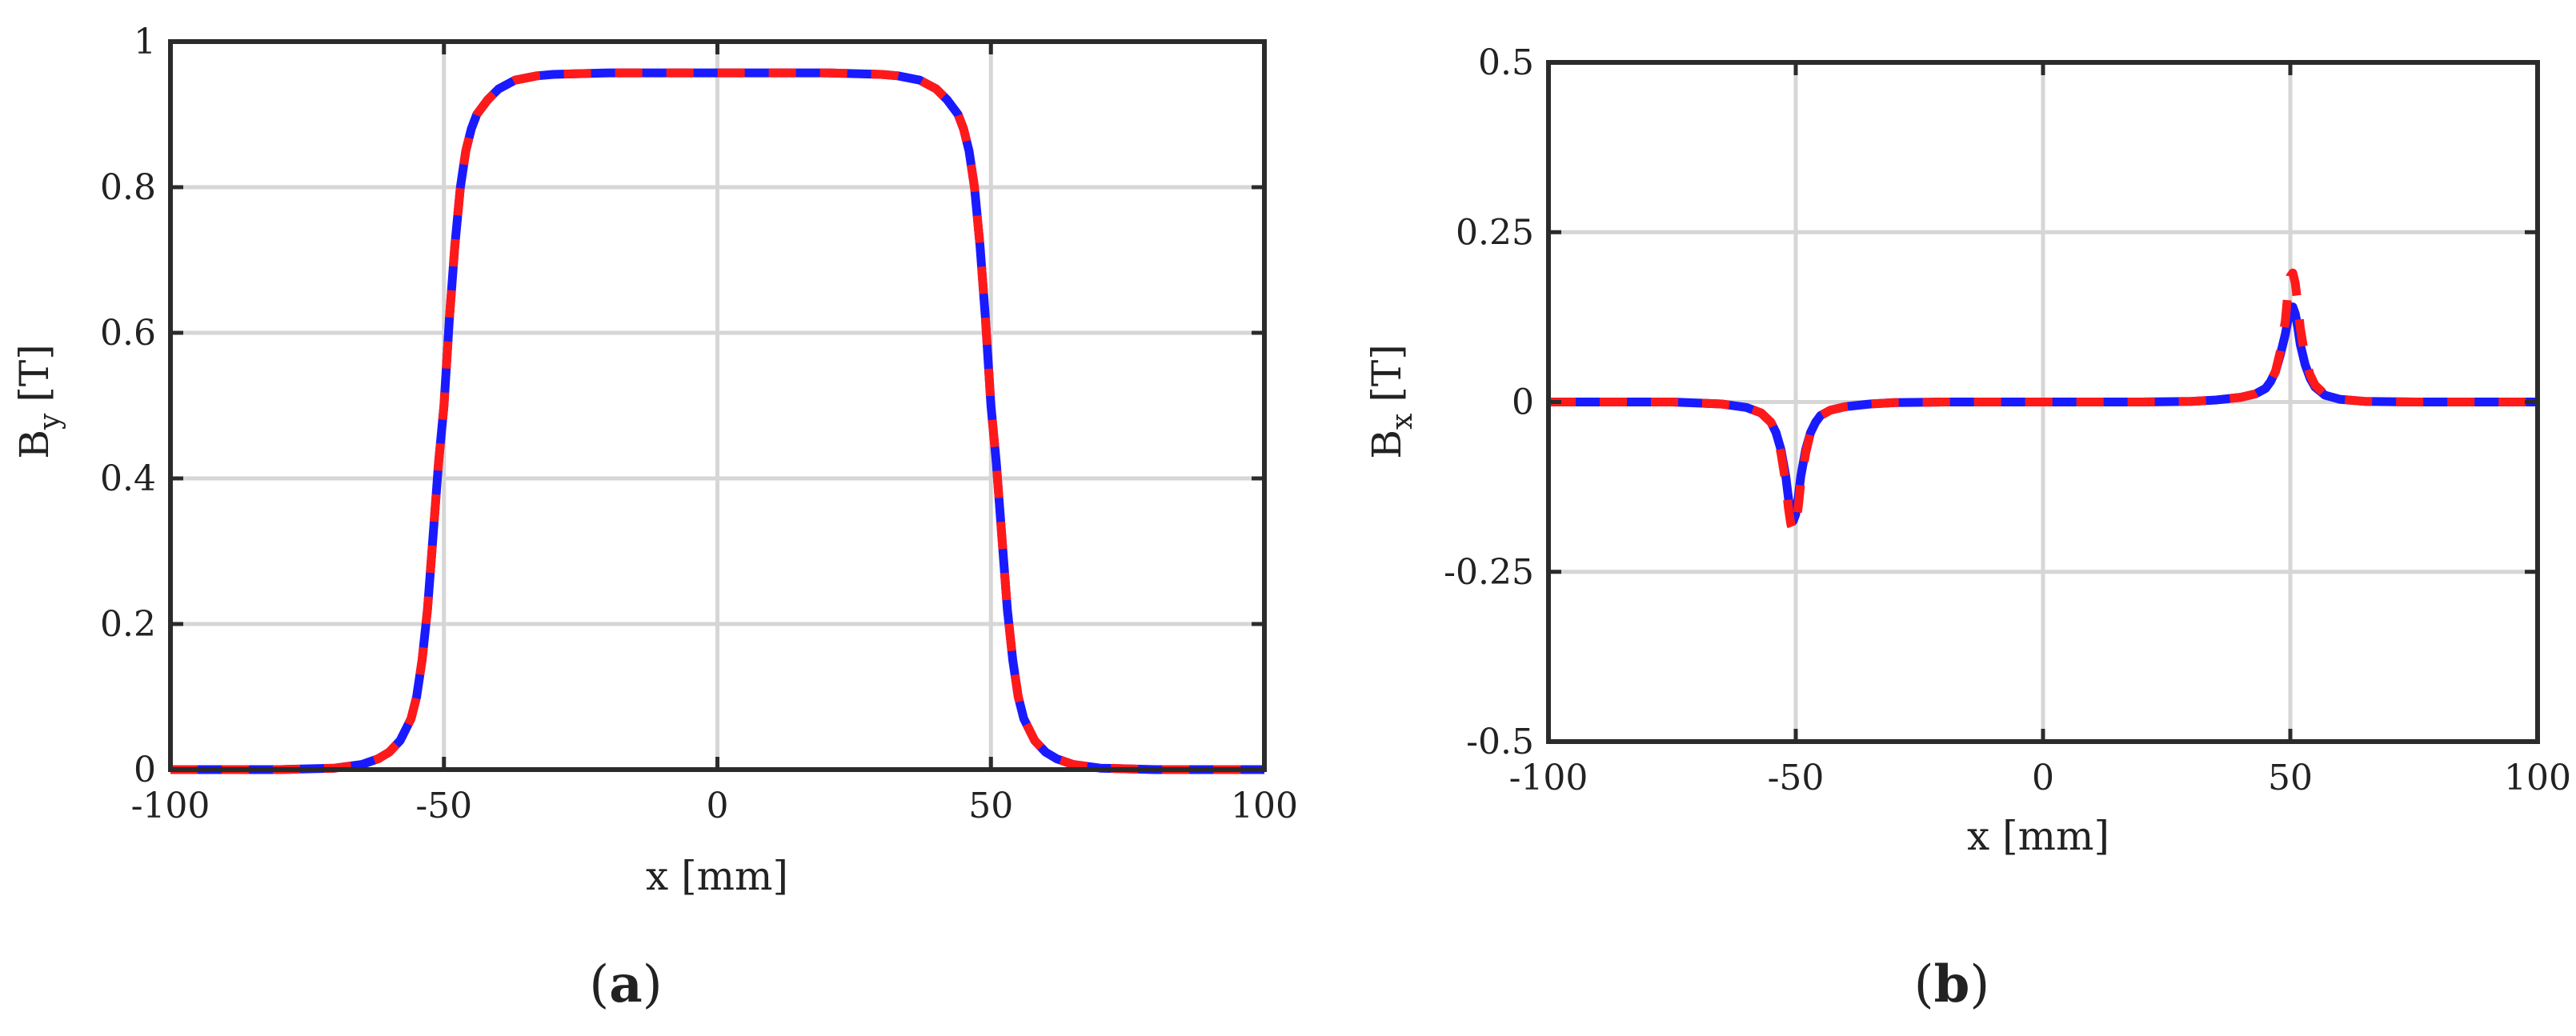  I want to click on y-axis-label-unit-a: [T], so click(34, 373).